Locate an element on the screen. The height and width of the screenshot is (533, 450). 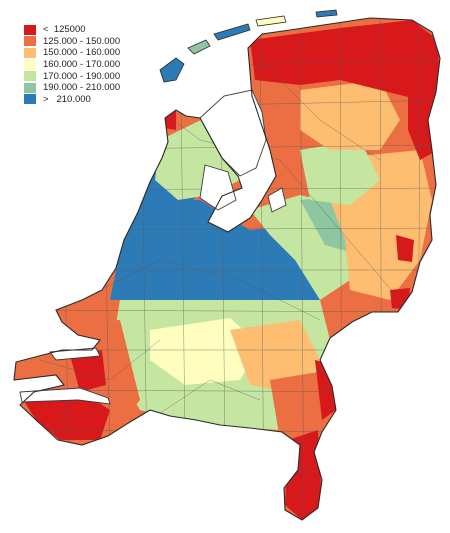
legend-label: 125.000 - 150.000 is located at coordinates (82, 41).